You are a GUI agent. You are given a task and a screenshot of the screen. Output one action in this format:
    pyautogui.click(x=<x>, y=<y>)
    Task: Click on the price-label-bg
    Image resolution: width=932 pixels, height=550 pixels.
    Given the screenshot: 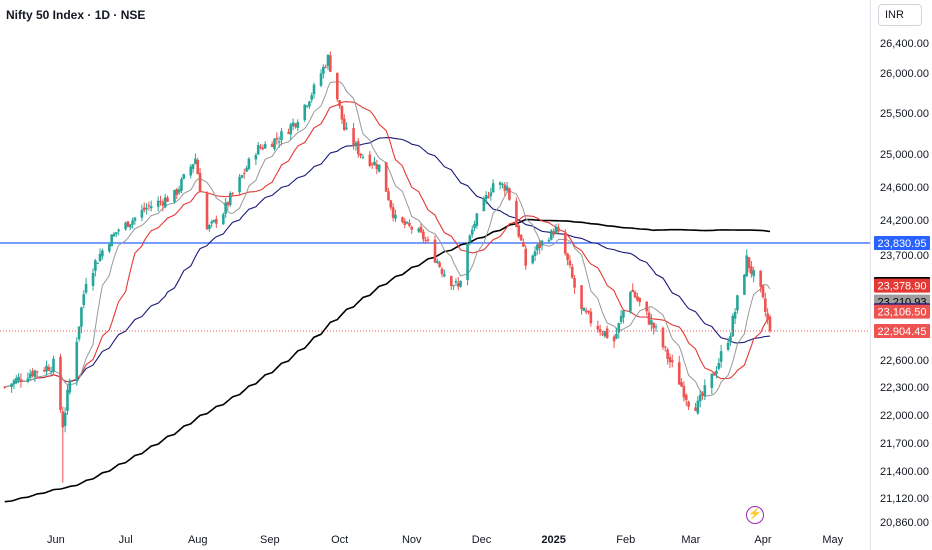 What is the action you would take?
    pyautogui.click(x=902, y=330)
    